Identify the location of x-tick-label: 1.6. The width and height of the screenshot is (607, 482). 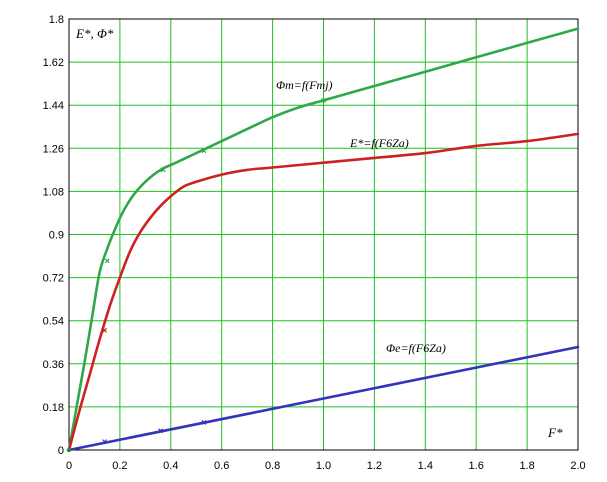
(476, 466).